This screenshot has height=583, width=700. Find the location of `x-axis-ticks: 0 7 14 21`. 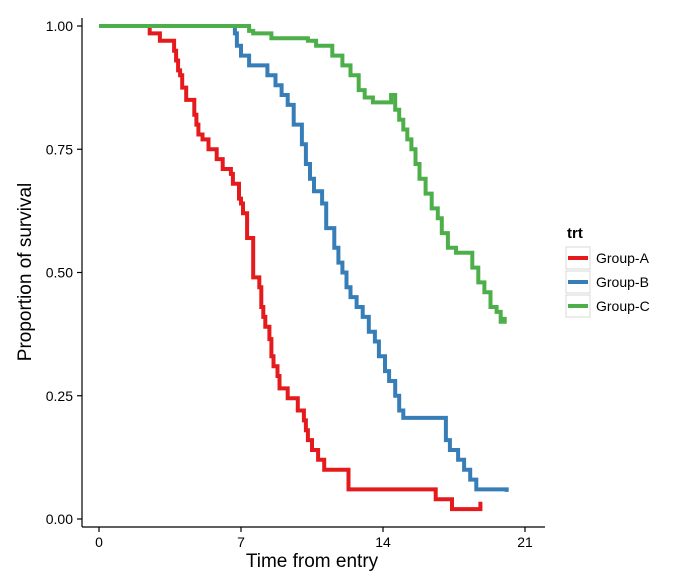

x-axis-ticks: 0 7 14 21 is located at coordinates (314, 538).